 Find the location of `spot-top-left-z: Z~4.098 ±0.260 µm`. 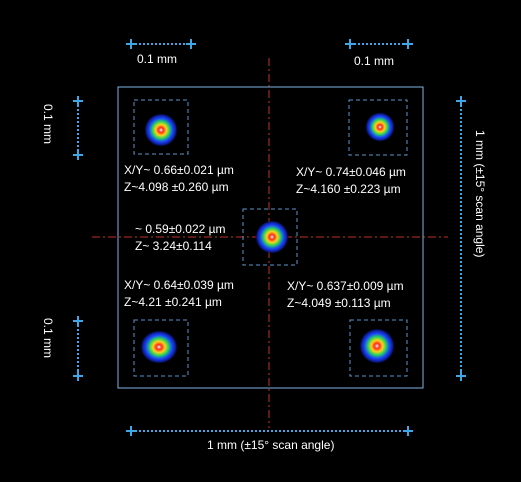

spot-top-left-z: Z~4.098 ±0.260 µm is located at coordinates (176, 187).